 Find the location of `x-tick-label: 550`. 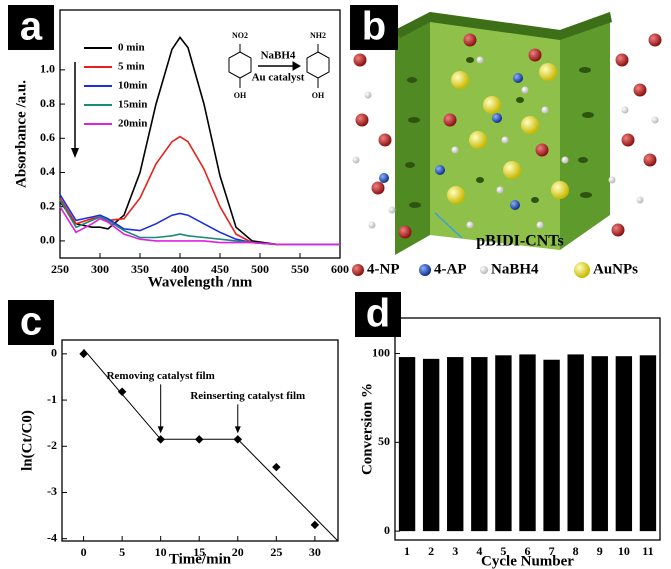

x-tick-label: 550 is located at coordinates (300, 269).